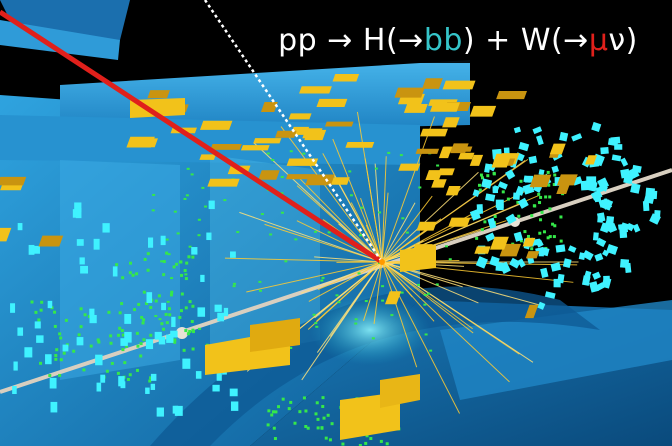 Image resolution: width=672 pixels, height=446 pixels. What do you see at coordinates (210, 140) in the screenshot?
I see `detector-ledge-face` at bounding box center [210, 140].